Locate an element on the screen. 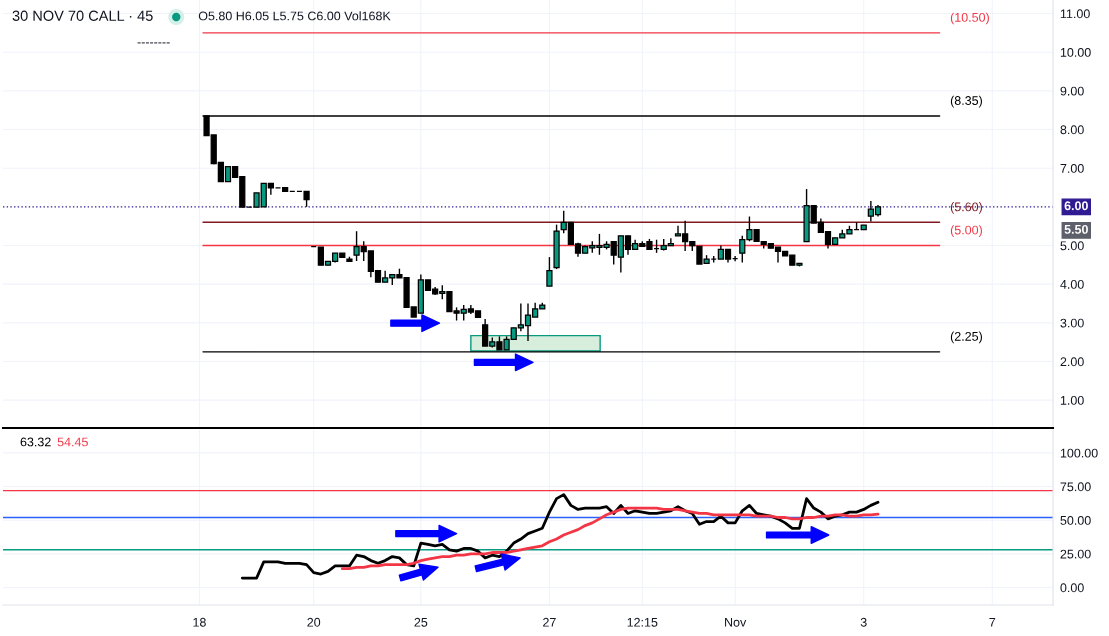 The height and width of the screenshot is (636, 1109). y-tick-label: 7.00 is located at coordinates (1072, 168).